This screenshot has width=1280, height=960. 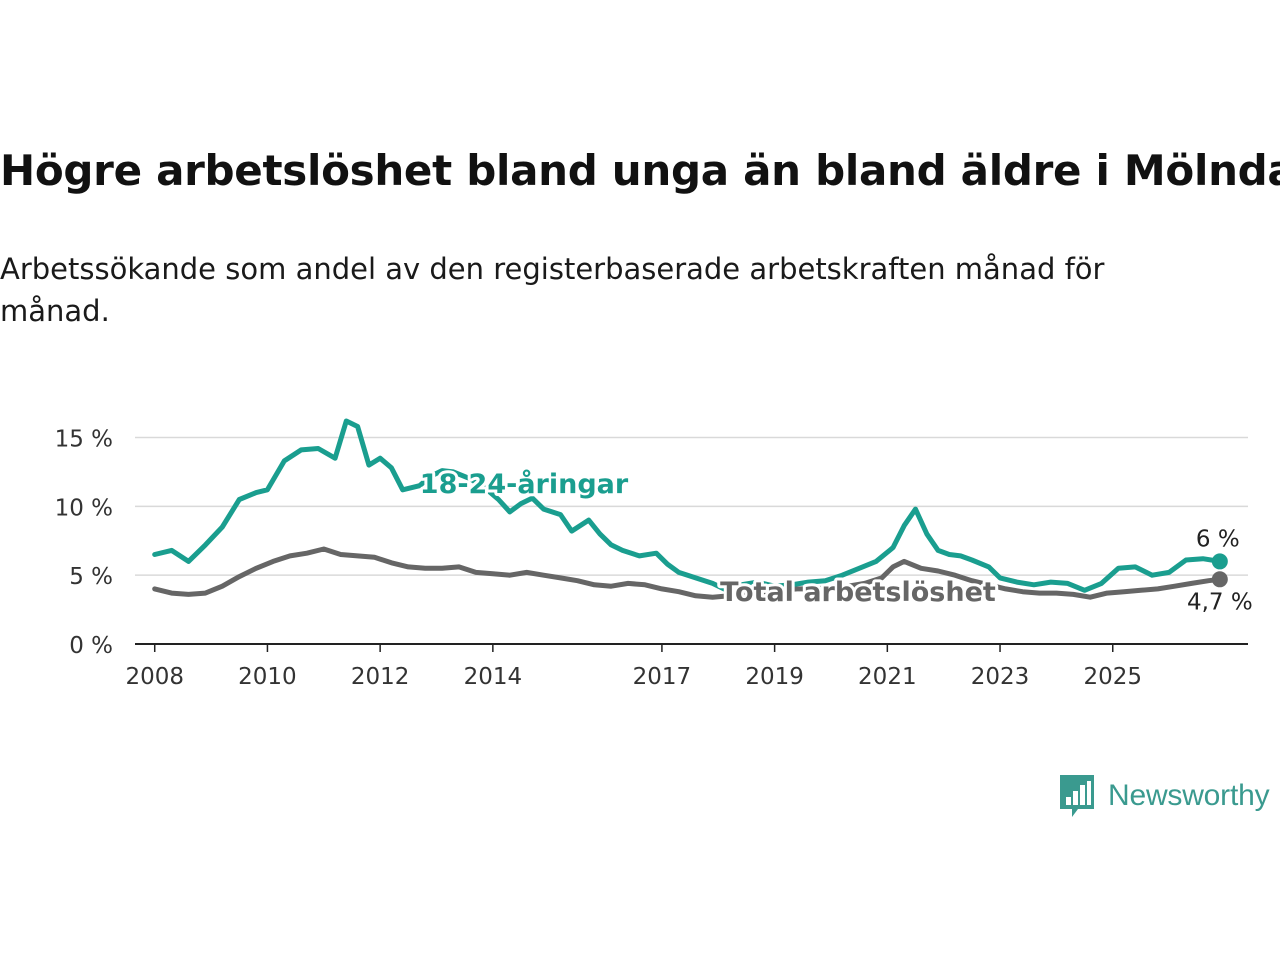 I want to click on x-tick-label: 2008, so click(x=154, y=677).